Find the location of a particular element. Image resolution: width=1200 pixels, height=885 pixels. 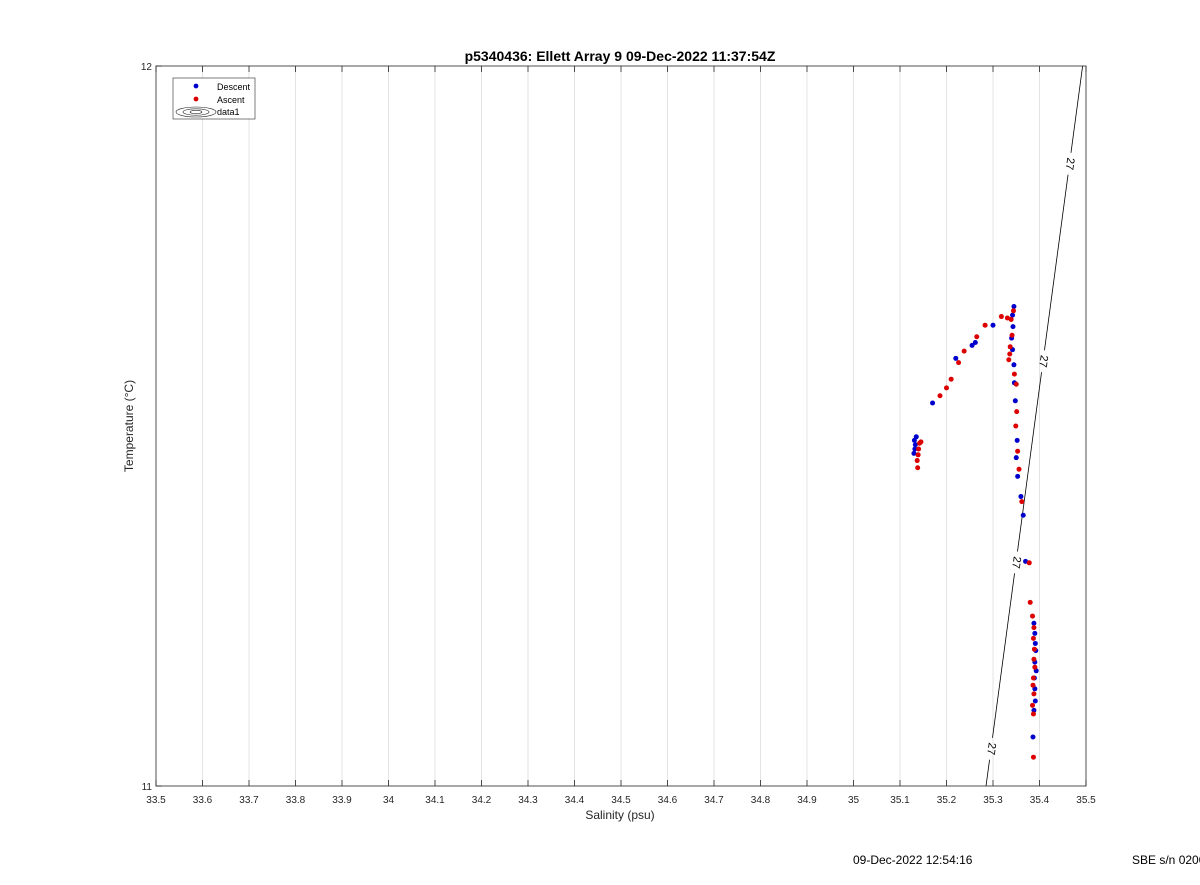

x-tick-label: 35.1 is located at coordinates (900, 800).